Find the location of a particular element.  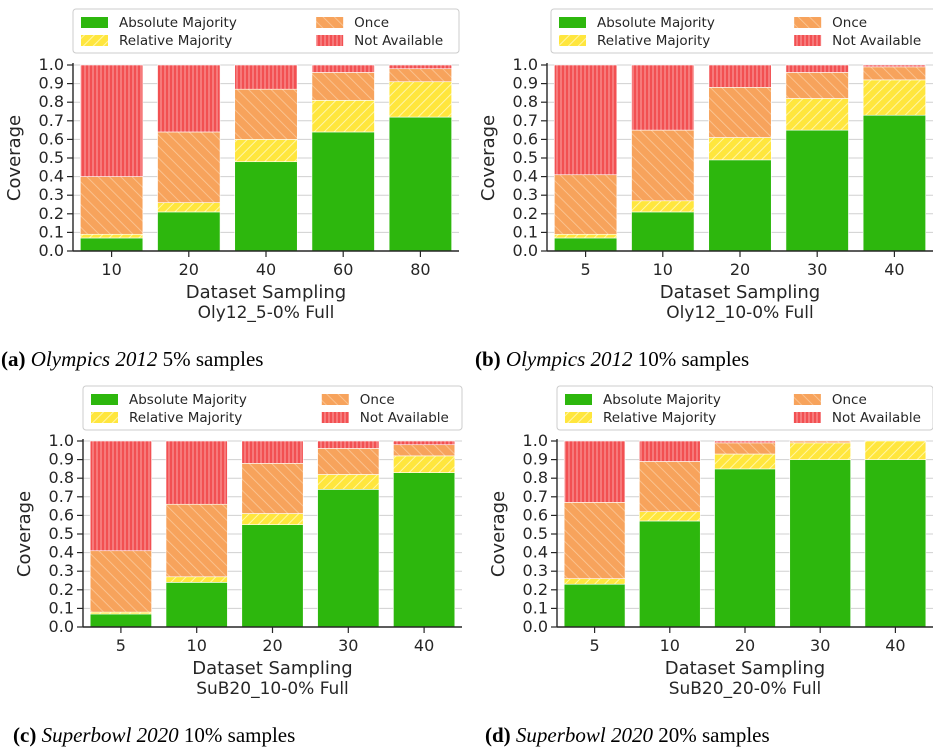

legend-label-relative: Relative Majority is located at coordinates (175, 41).